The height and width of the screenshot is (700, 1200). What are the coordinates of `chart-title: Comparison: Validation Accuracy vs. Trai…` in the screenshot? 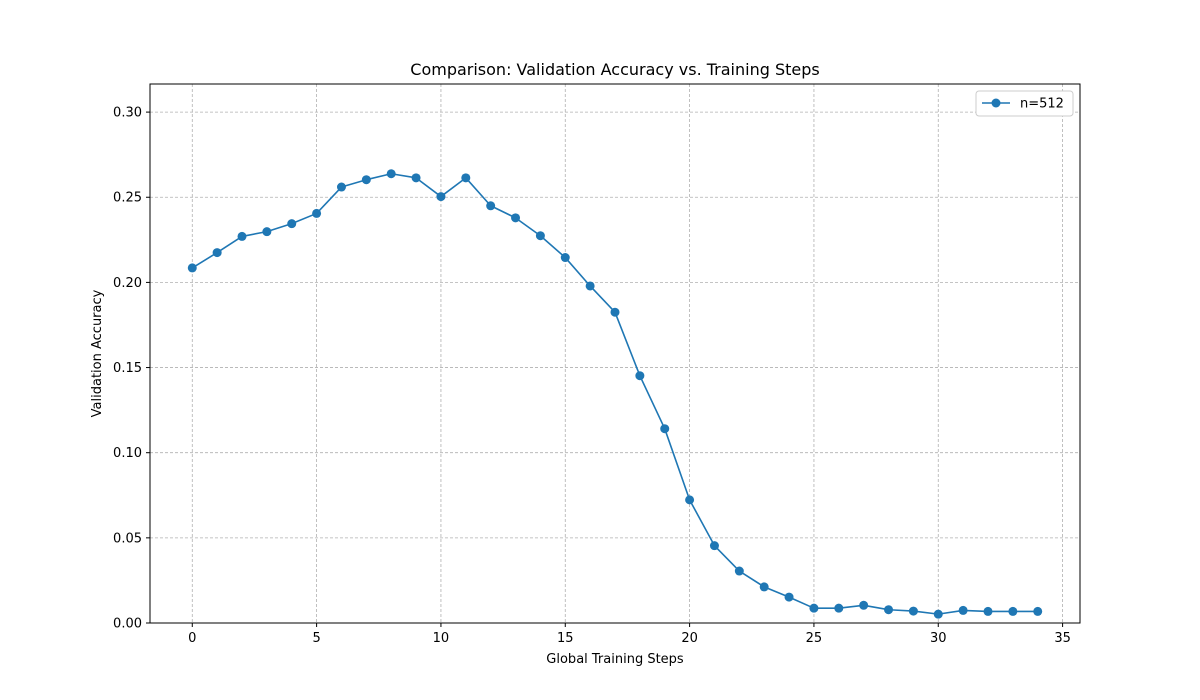 It's located at (614, 69).